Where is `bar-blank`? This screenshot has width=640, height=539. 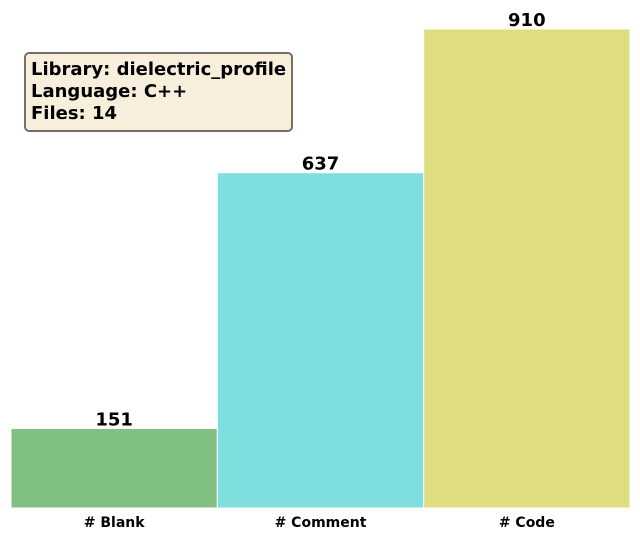
bar-blank is located at coordinates (114, 468).